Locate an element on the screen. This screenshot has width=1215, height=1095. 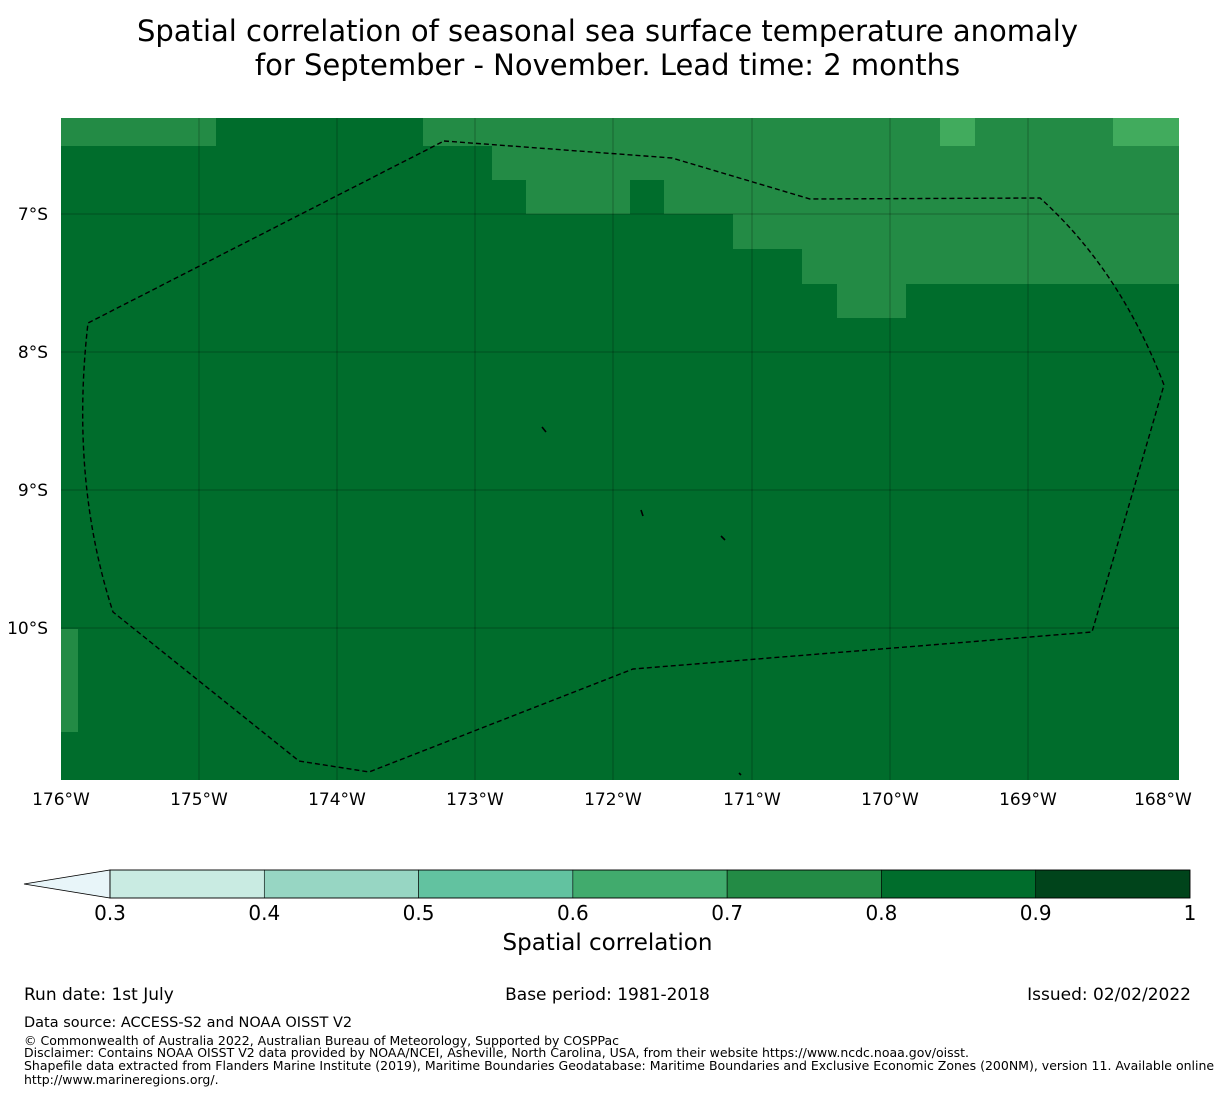
lon-label: 169°W is located at coordinates (1028, 800).